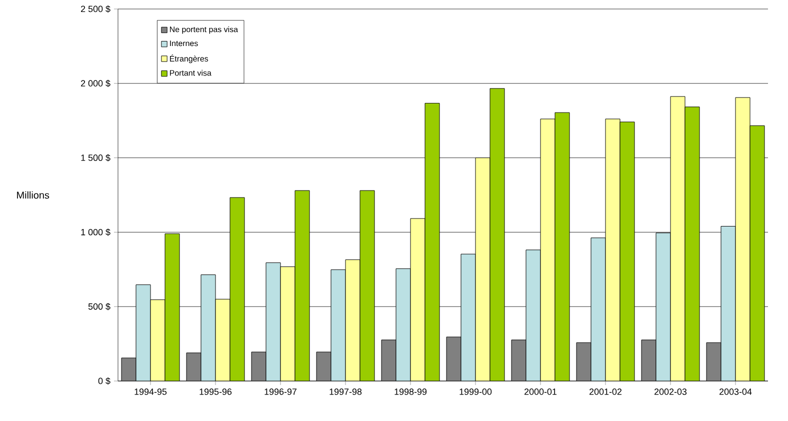 The width and height of the screenshot is (788, 421). Describe the element at coordinates (670, 391) in the screenshot. I see `x-tick-label: 2002-03` at that location.